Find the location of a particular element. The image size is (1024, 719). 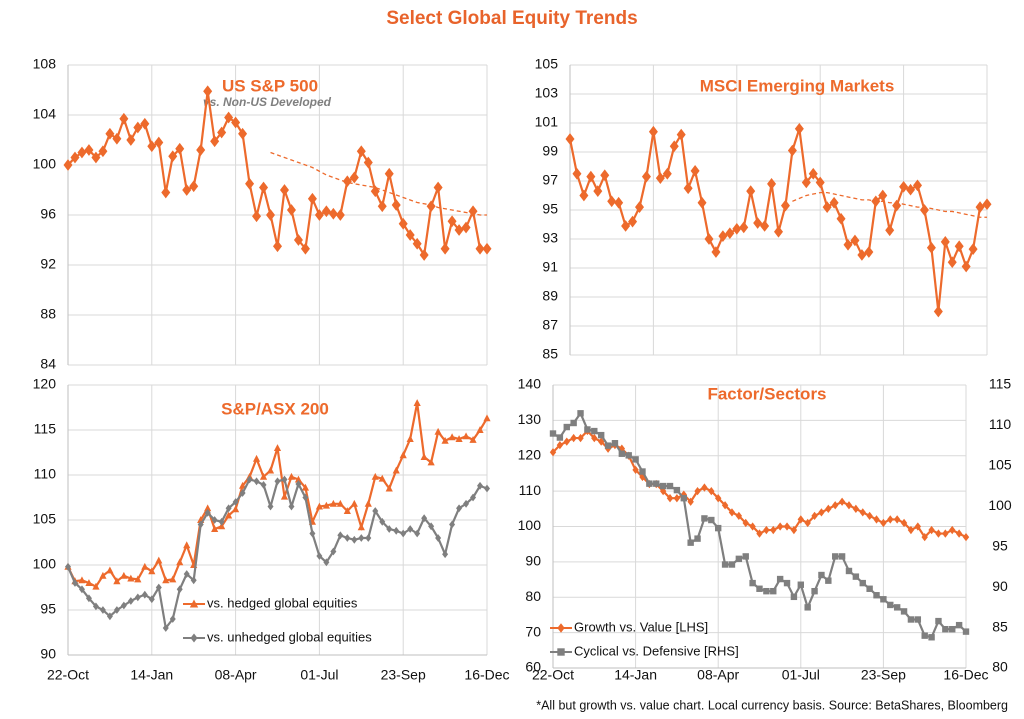

y-tick-label: 130 is located at coordinates (530, 419).